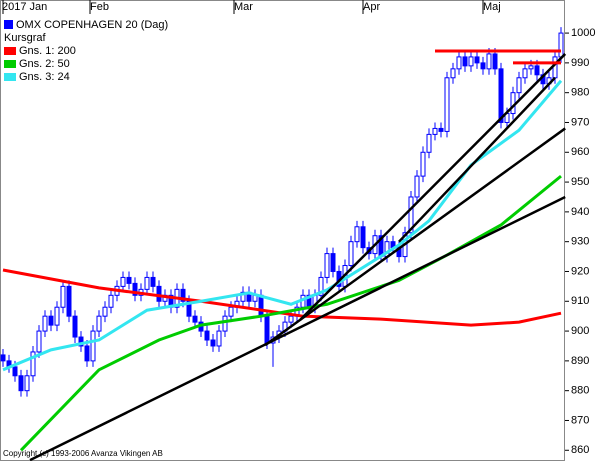  What do you see at coordinates (580, 212) in the screenshot?
I see `y-tick-label: 940` at bounding box center [580, 212].